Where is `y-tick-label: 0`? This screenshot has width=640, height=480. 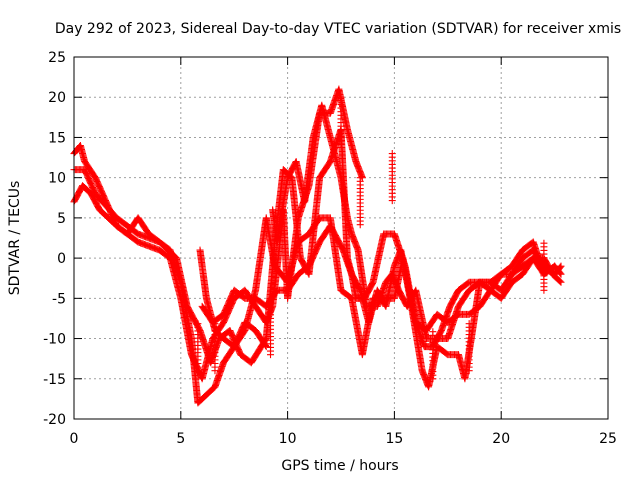 y-tick-label: 0 is located at coordinates (61, 259).